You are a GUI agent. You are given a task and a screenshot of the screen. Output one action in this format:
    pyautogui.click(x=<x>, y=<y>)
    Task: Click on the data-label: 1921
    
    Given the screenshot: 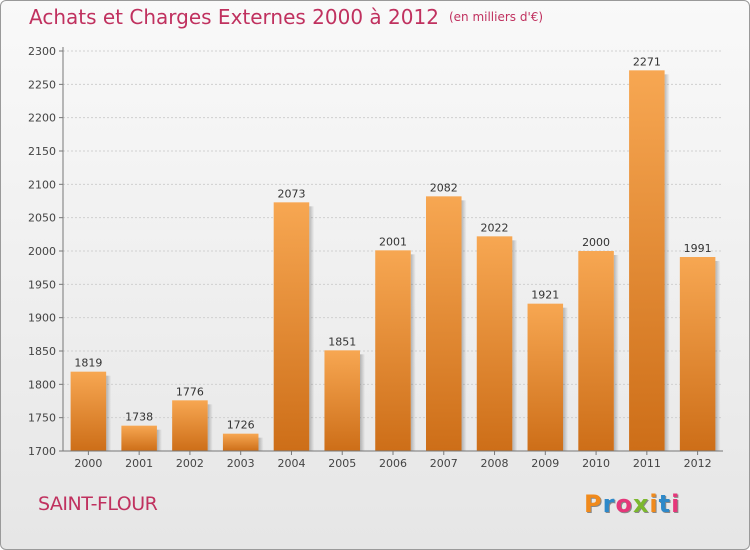 What is the action you would take?
    pyautogui.click(x=545, y=295)
    